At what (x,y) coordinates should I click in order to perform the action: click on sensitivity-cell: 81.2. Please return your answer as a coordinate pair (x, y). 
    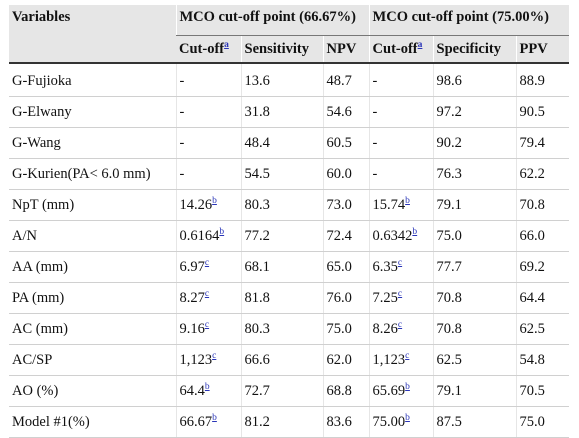
    Looking at the image, I should click on (282, 422).